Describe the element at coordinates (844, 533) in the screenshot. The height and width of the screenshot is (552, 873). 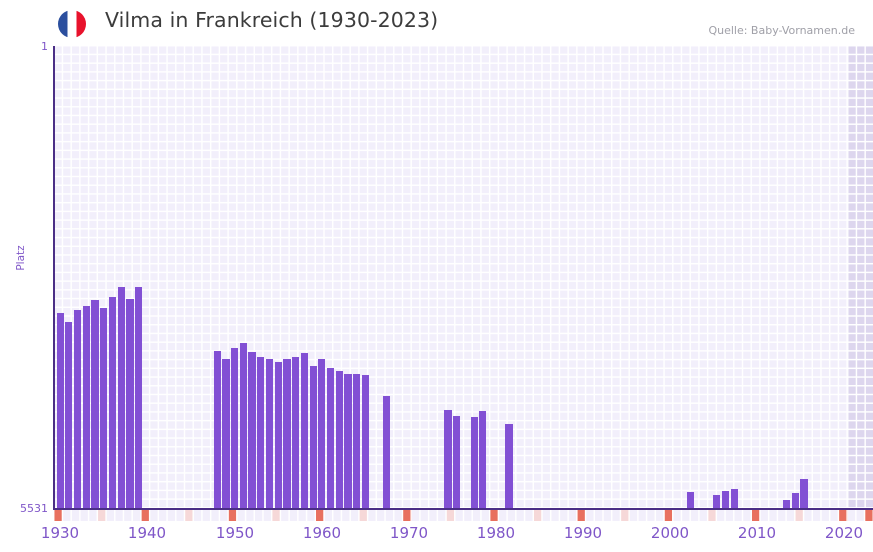
I see `x-axis-tick-label: 2020` at that location.